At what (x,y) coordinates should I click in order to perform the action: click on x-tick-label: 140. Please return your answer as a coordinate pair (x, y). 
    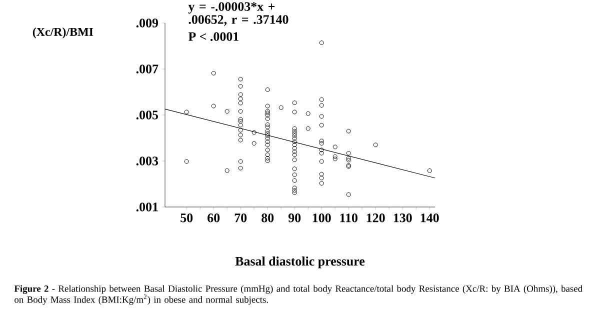
    Looking at the image, I should click on (429, 218).